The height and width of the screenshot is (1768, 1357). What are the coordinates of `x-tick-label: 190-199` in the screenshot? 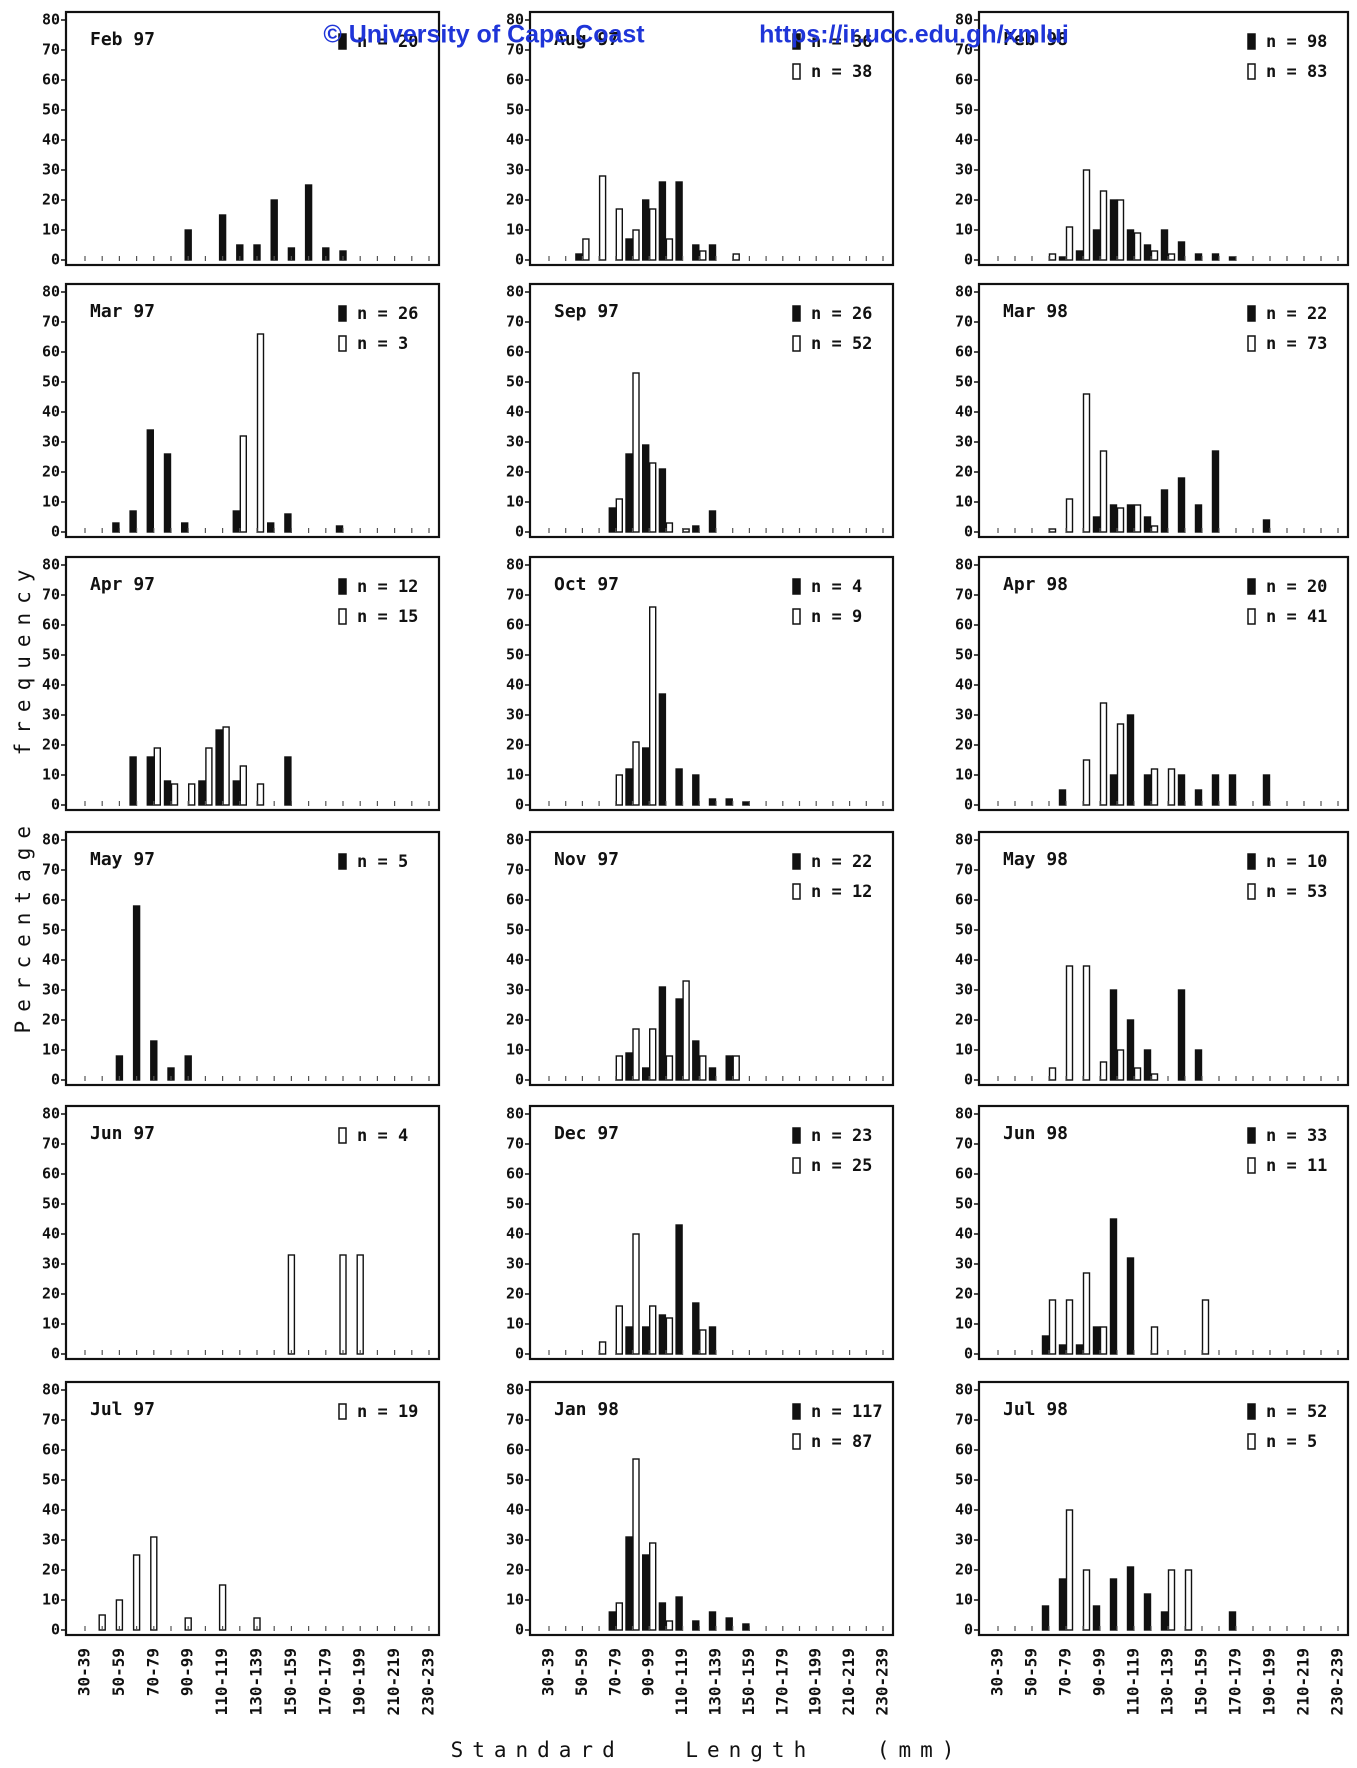 It's located at (359, 1681).